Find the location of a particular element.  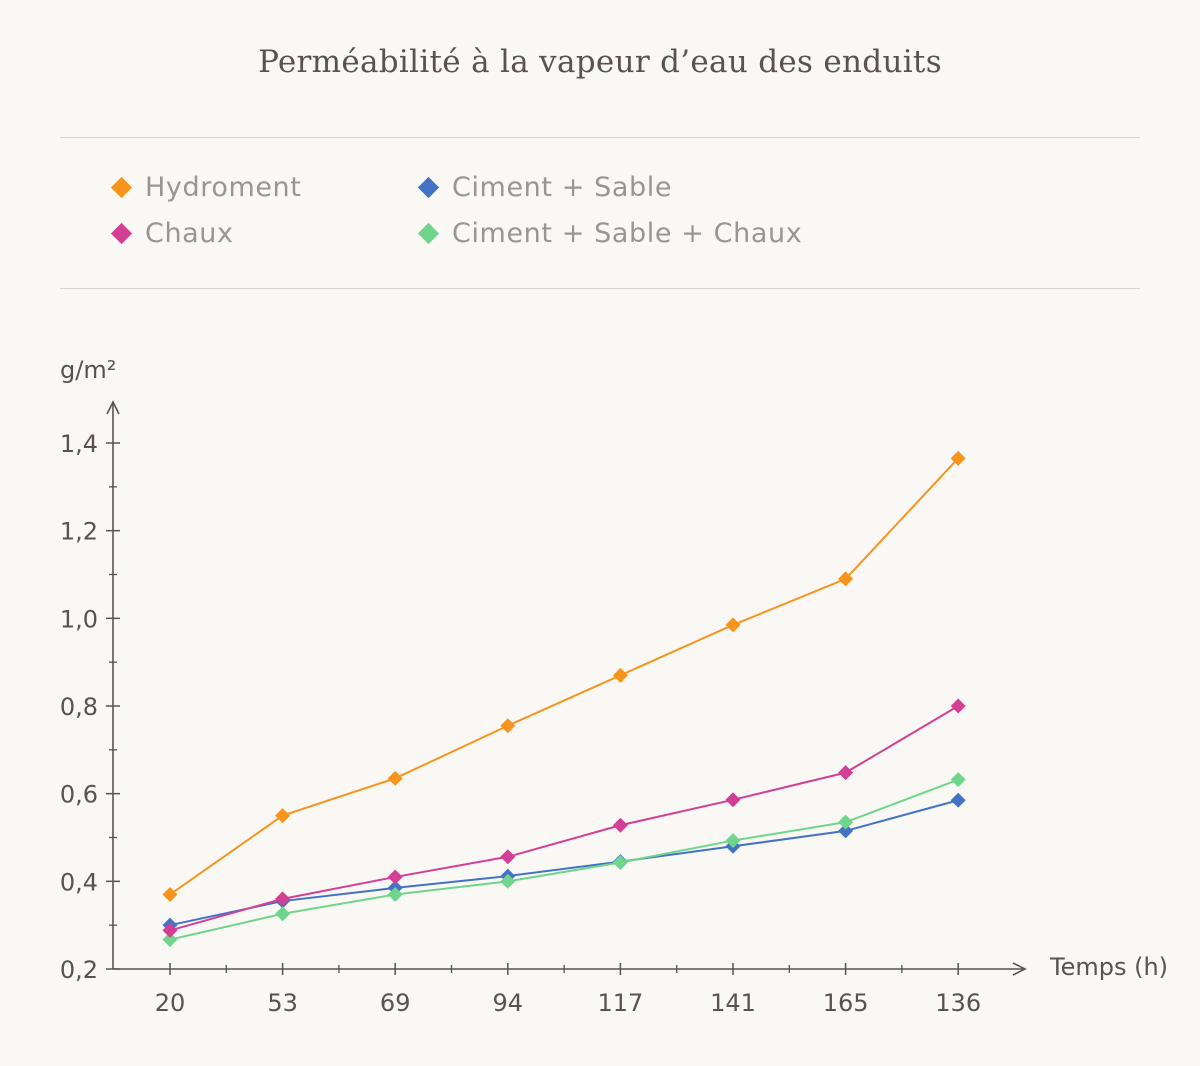

top-divider is located at coordinates (600, 137).